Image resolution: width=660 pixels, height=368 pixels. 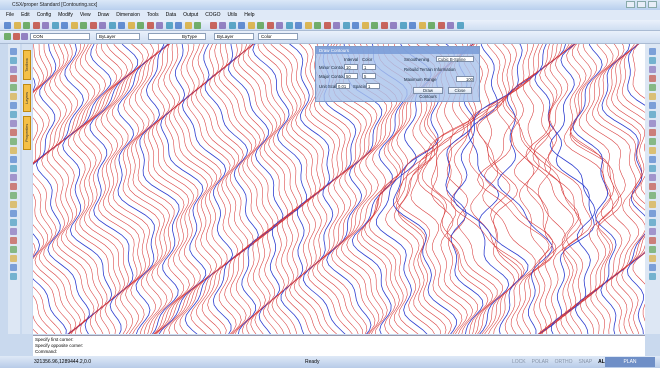 I want to click on status-toggle: ALL, so click(x=603, y=362).